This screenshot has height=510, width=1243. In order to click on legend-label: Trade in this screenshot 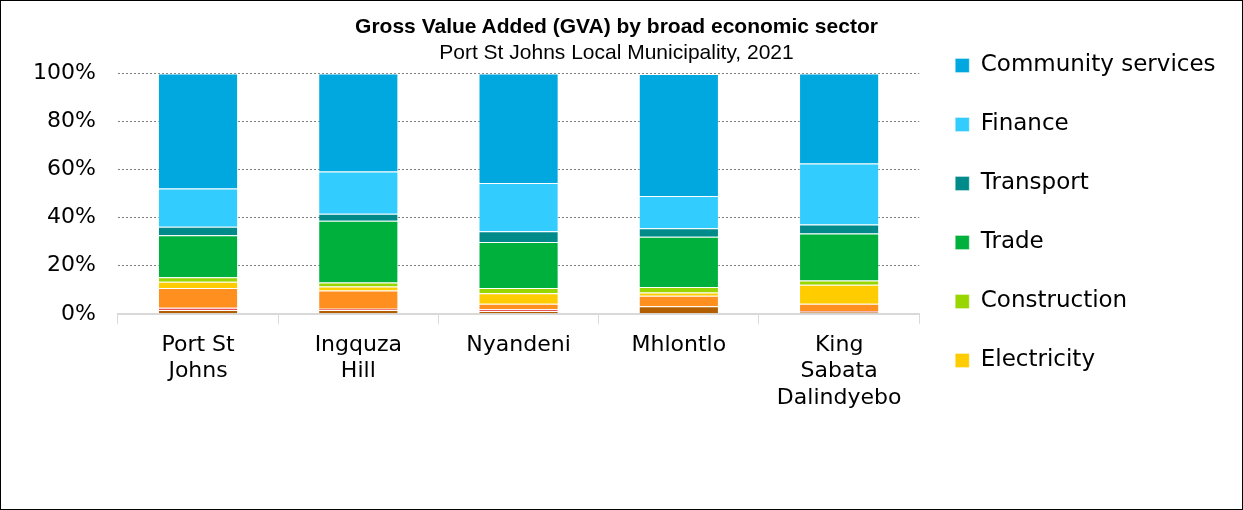, I will do `click(1011, 240)`.